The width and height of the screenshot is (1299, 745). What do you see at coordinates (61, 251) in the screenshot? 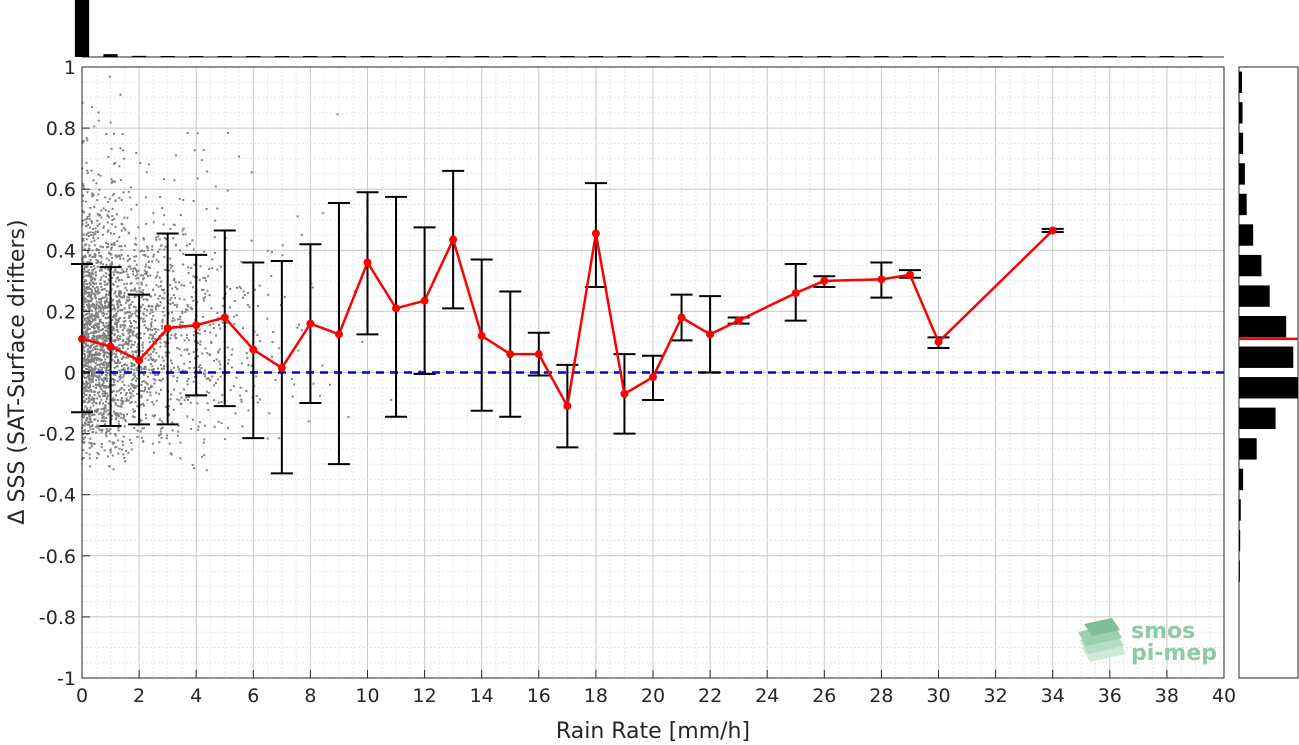
I see `y-tick-label: 0.4` at bounding box center [61, 251].